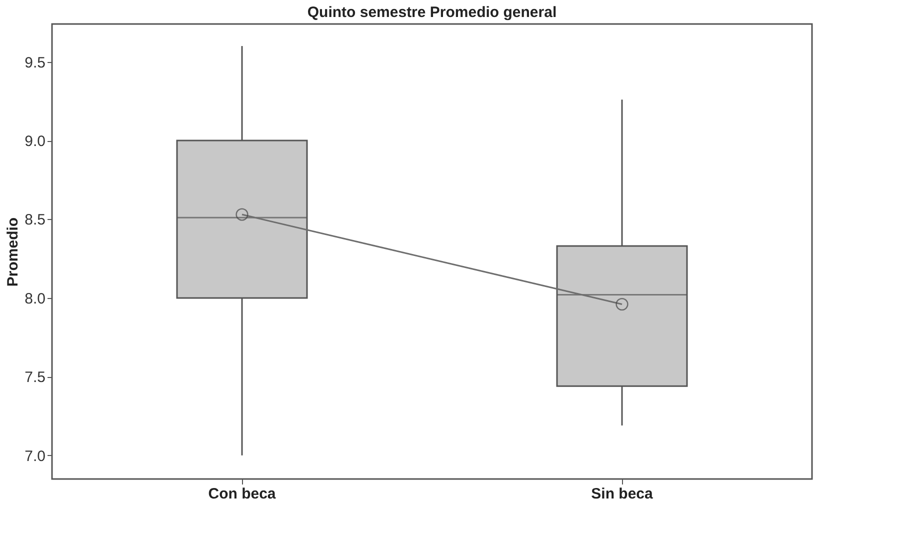  I want to click on chart-title: Quinto semestre Promedio general, so click(432, 12).